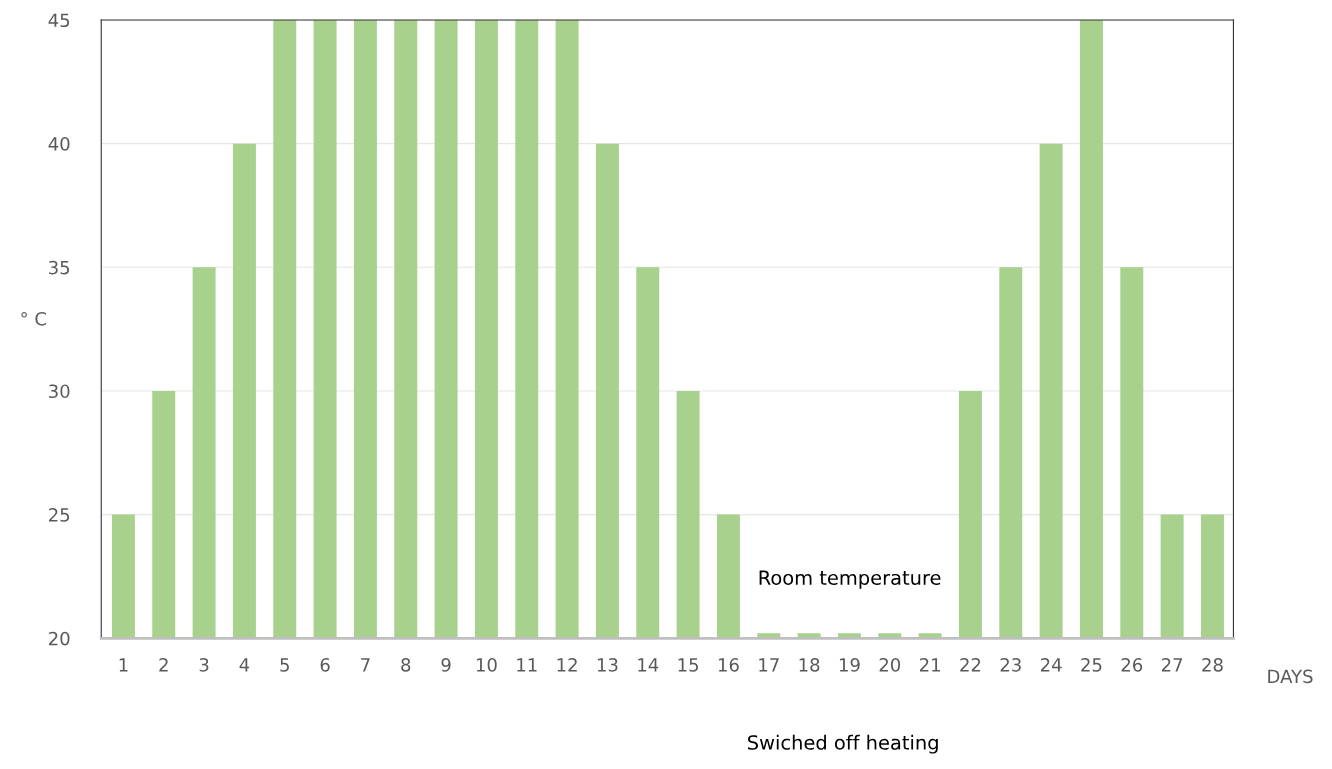 This screenshot has height=769, width=1332. I want to click on x-tick-label: 12, so click(567, 665).